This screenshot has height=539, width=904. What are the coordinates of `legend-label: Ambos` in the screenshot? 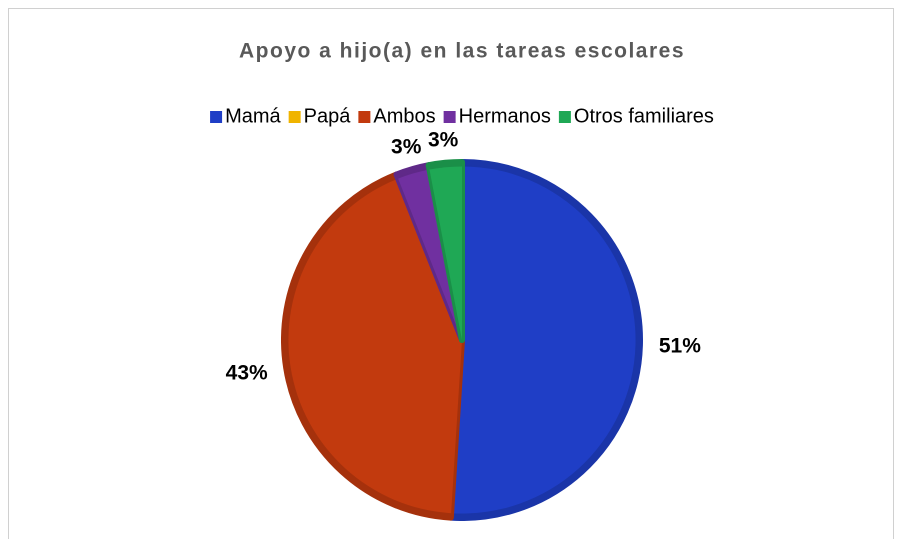 It's located at (404, 116).